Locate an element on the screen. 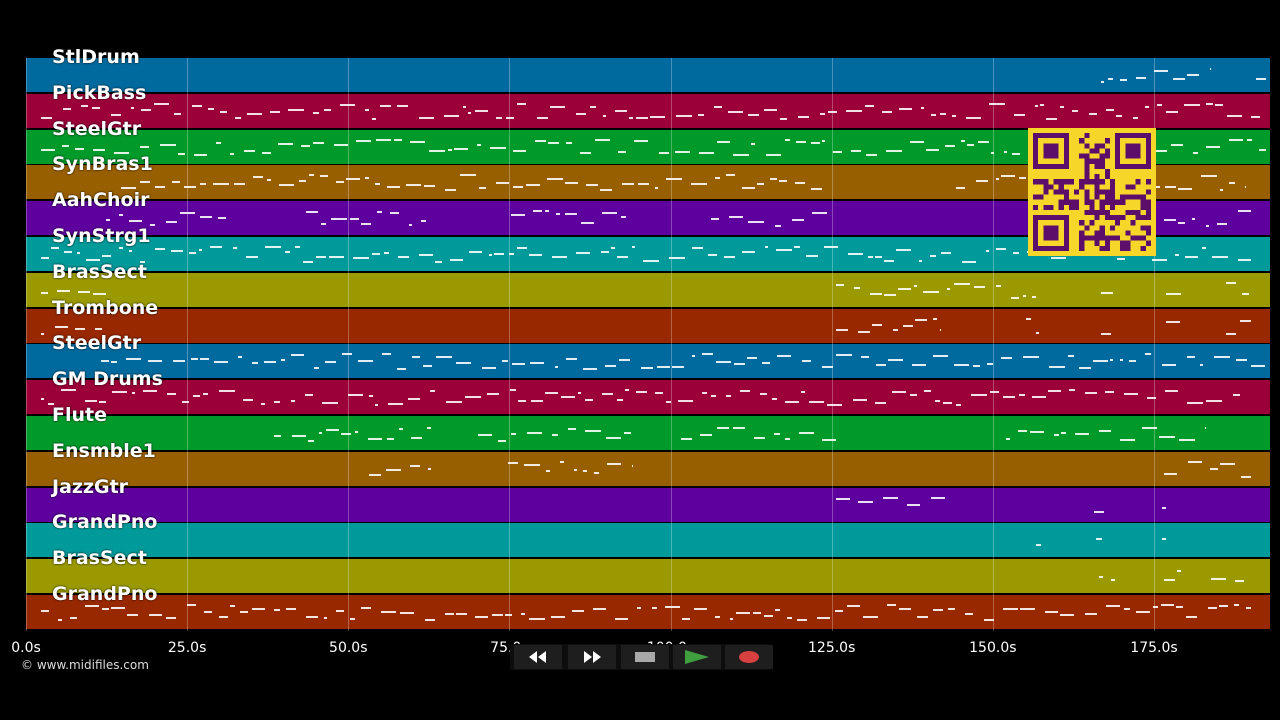 The image size is (1280, 720). play-button is located at coordinates (697, 657).